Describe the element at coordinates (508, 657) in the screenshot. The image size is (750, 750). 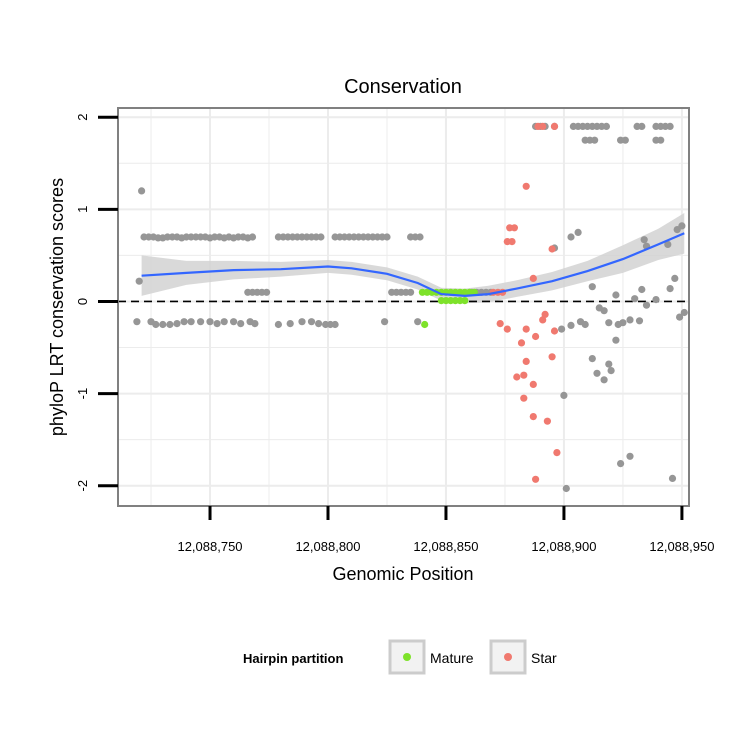
I see `legend-dot-star` at that location.